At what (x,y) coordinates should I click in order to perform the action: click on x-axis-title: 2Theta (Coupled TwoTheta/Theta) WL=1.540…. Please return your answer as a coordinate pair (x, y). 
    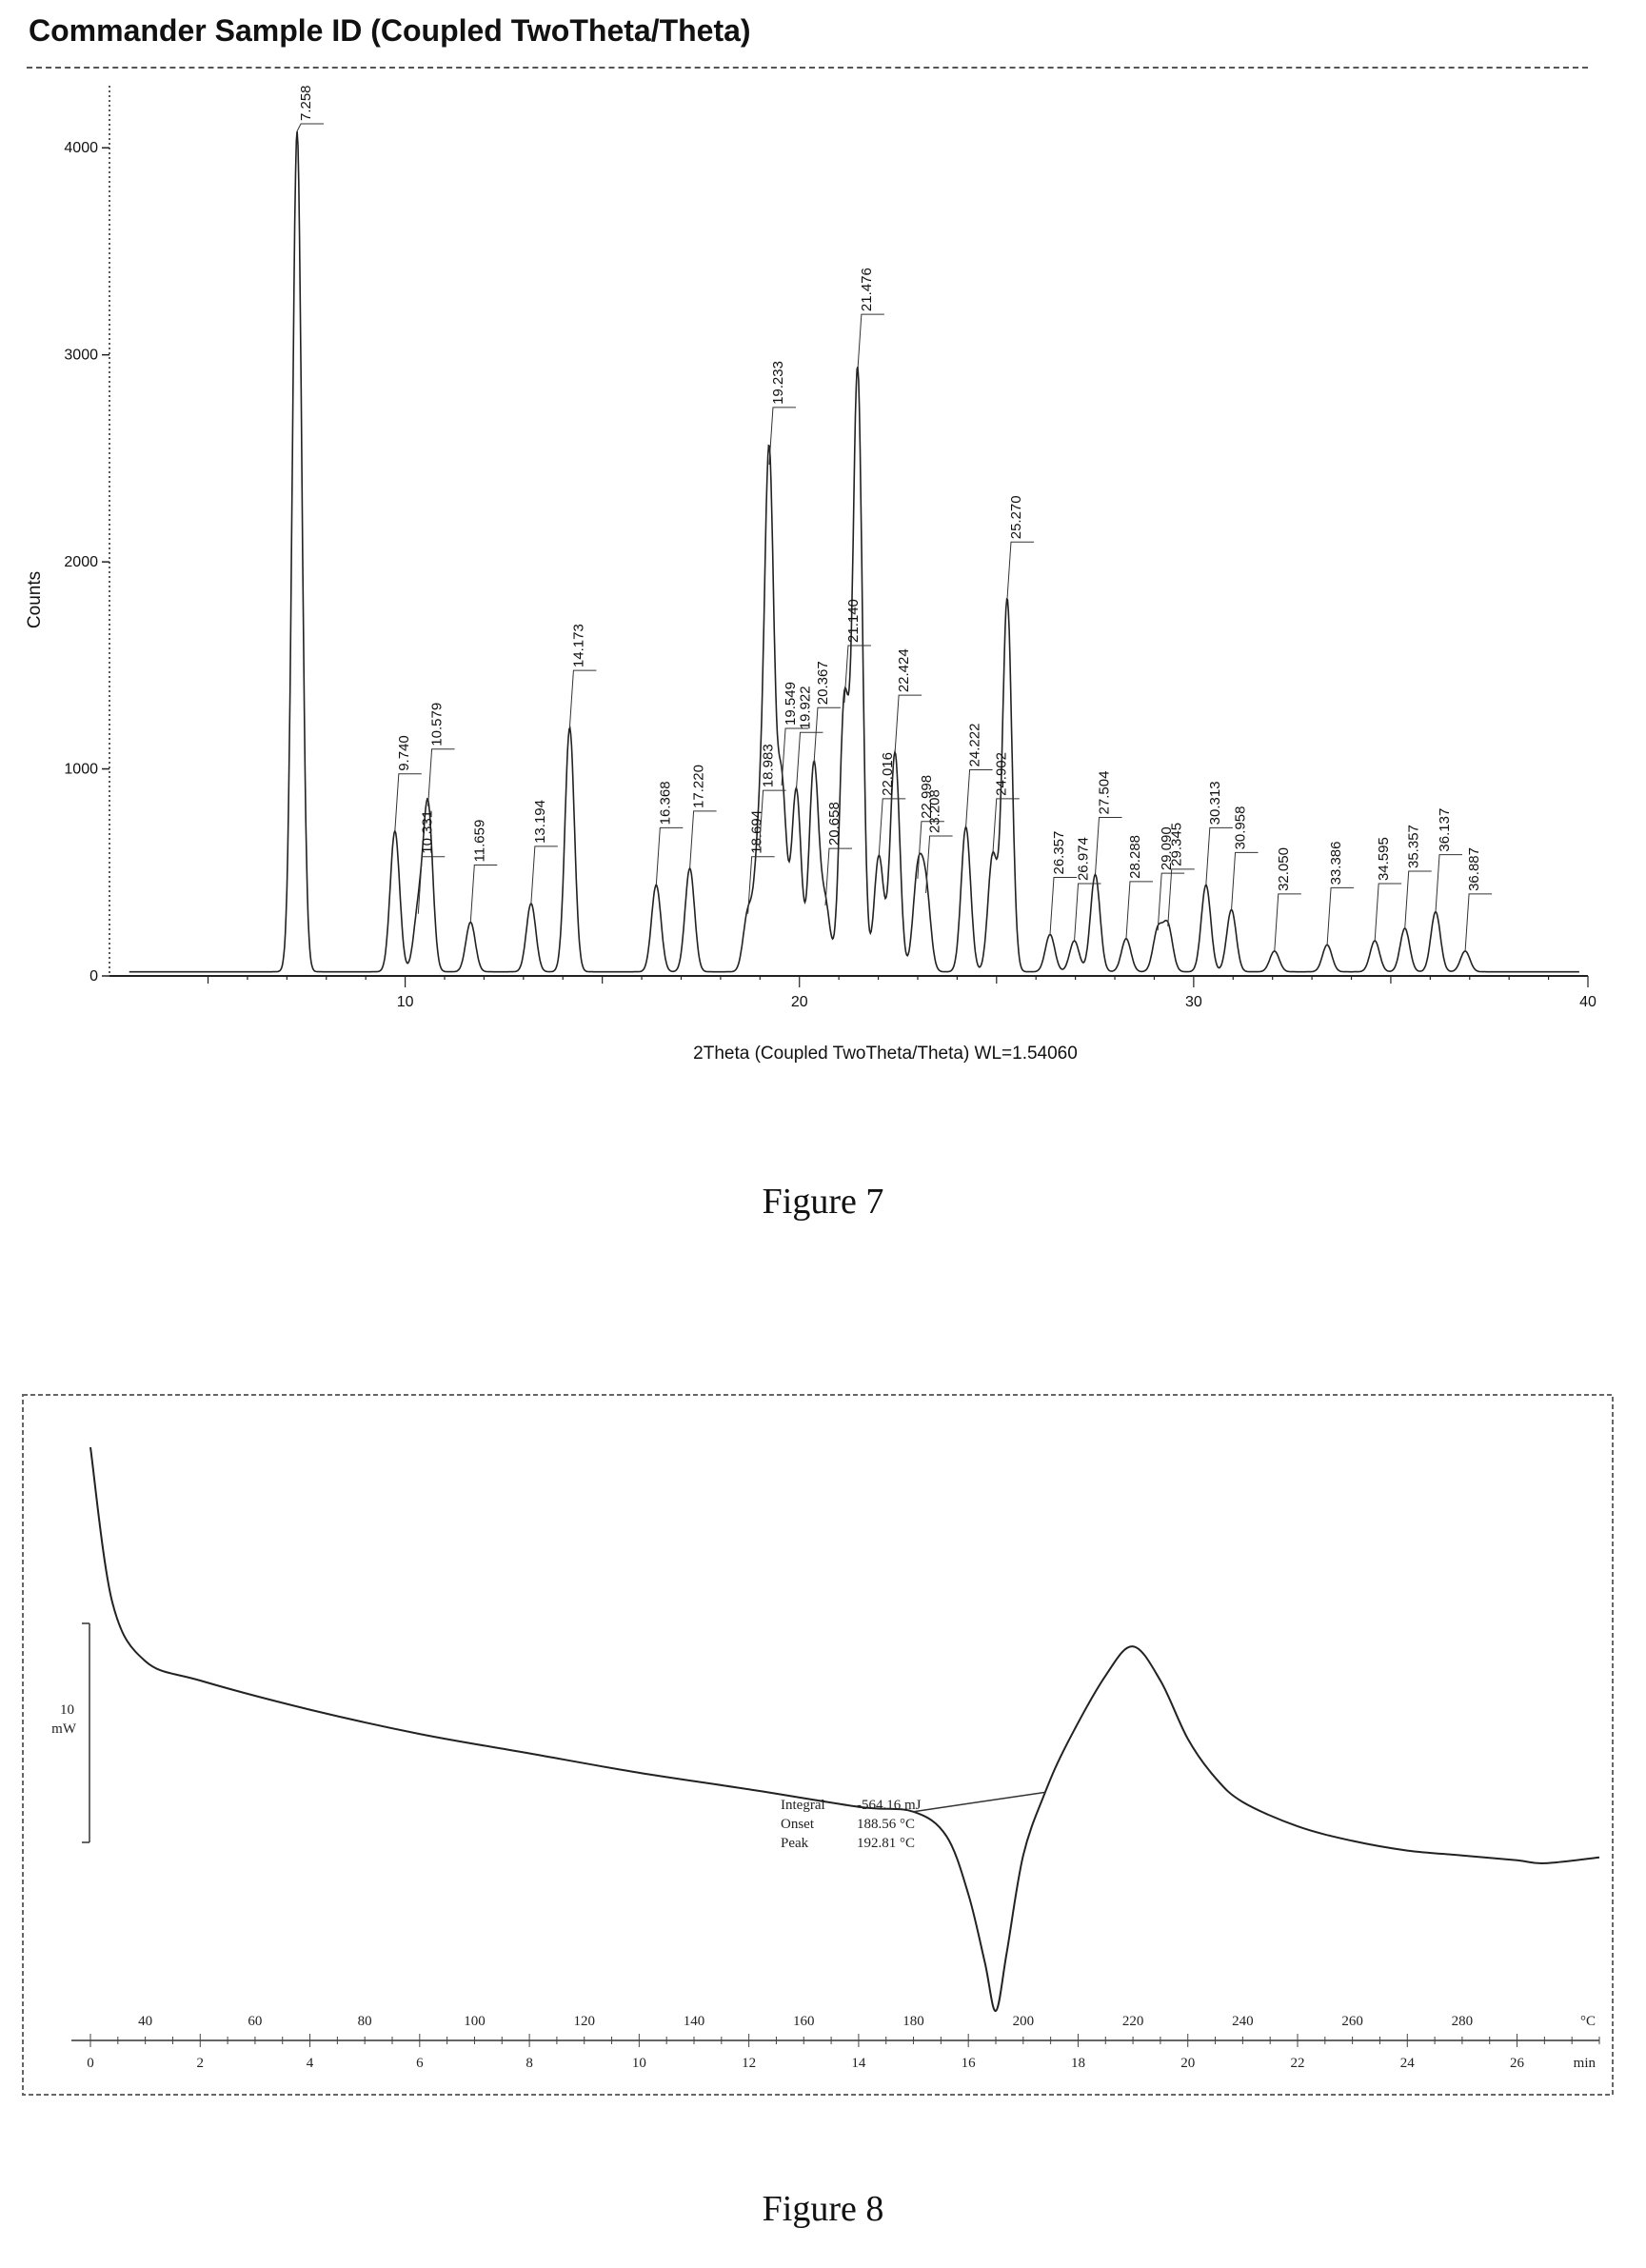
    Looking at the image, I should click on (886, 1054).